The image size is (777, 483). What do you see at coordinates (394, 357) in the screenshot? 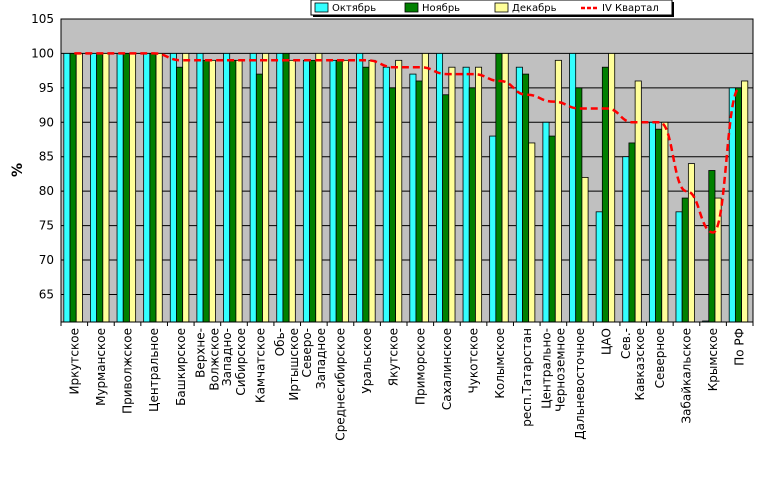
I see `x-tick-label: Якутское` at bounding box center [394, 357].